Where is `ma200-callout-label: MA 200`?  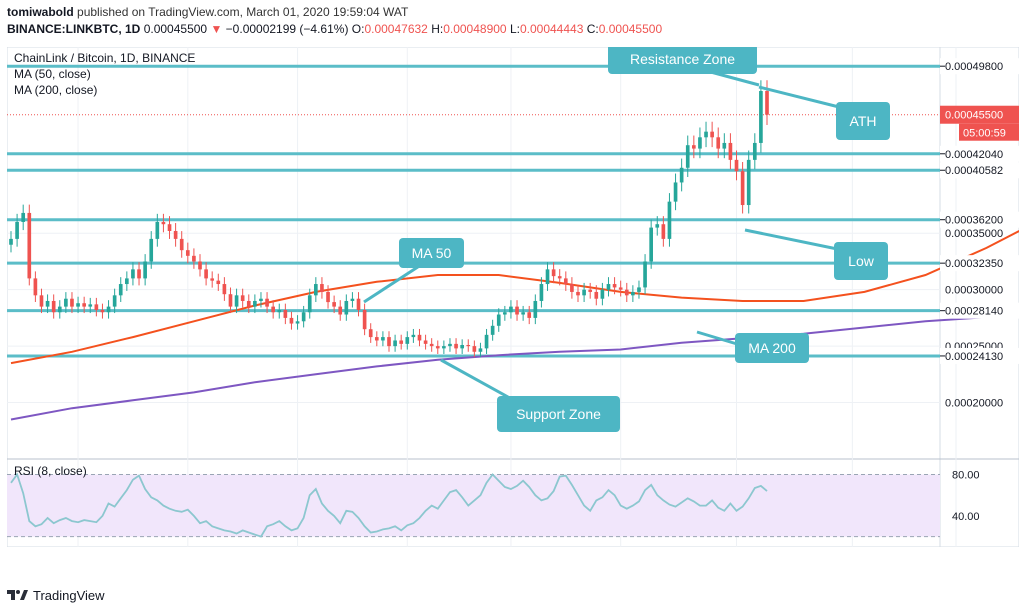
ma200-callout-label: MA 200 is located at coordinates (772, 348).